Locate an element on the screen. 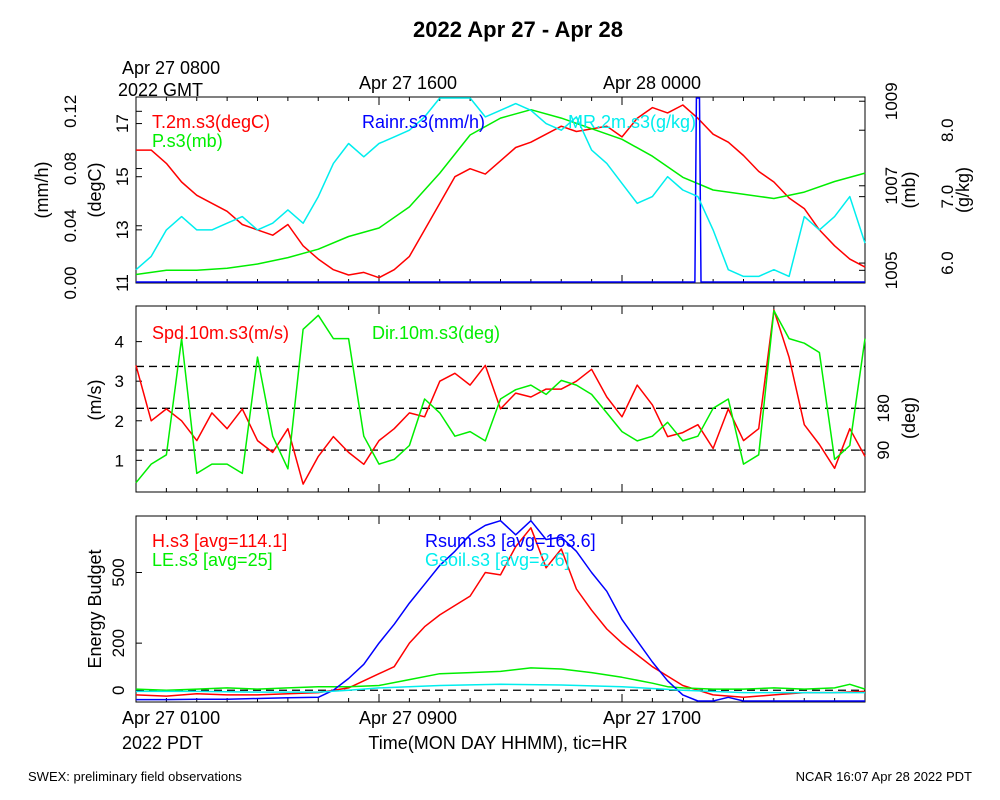  top-axis-year-label: 2022 GMT is located at coordinates (160, 90).